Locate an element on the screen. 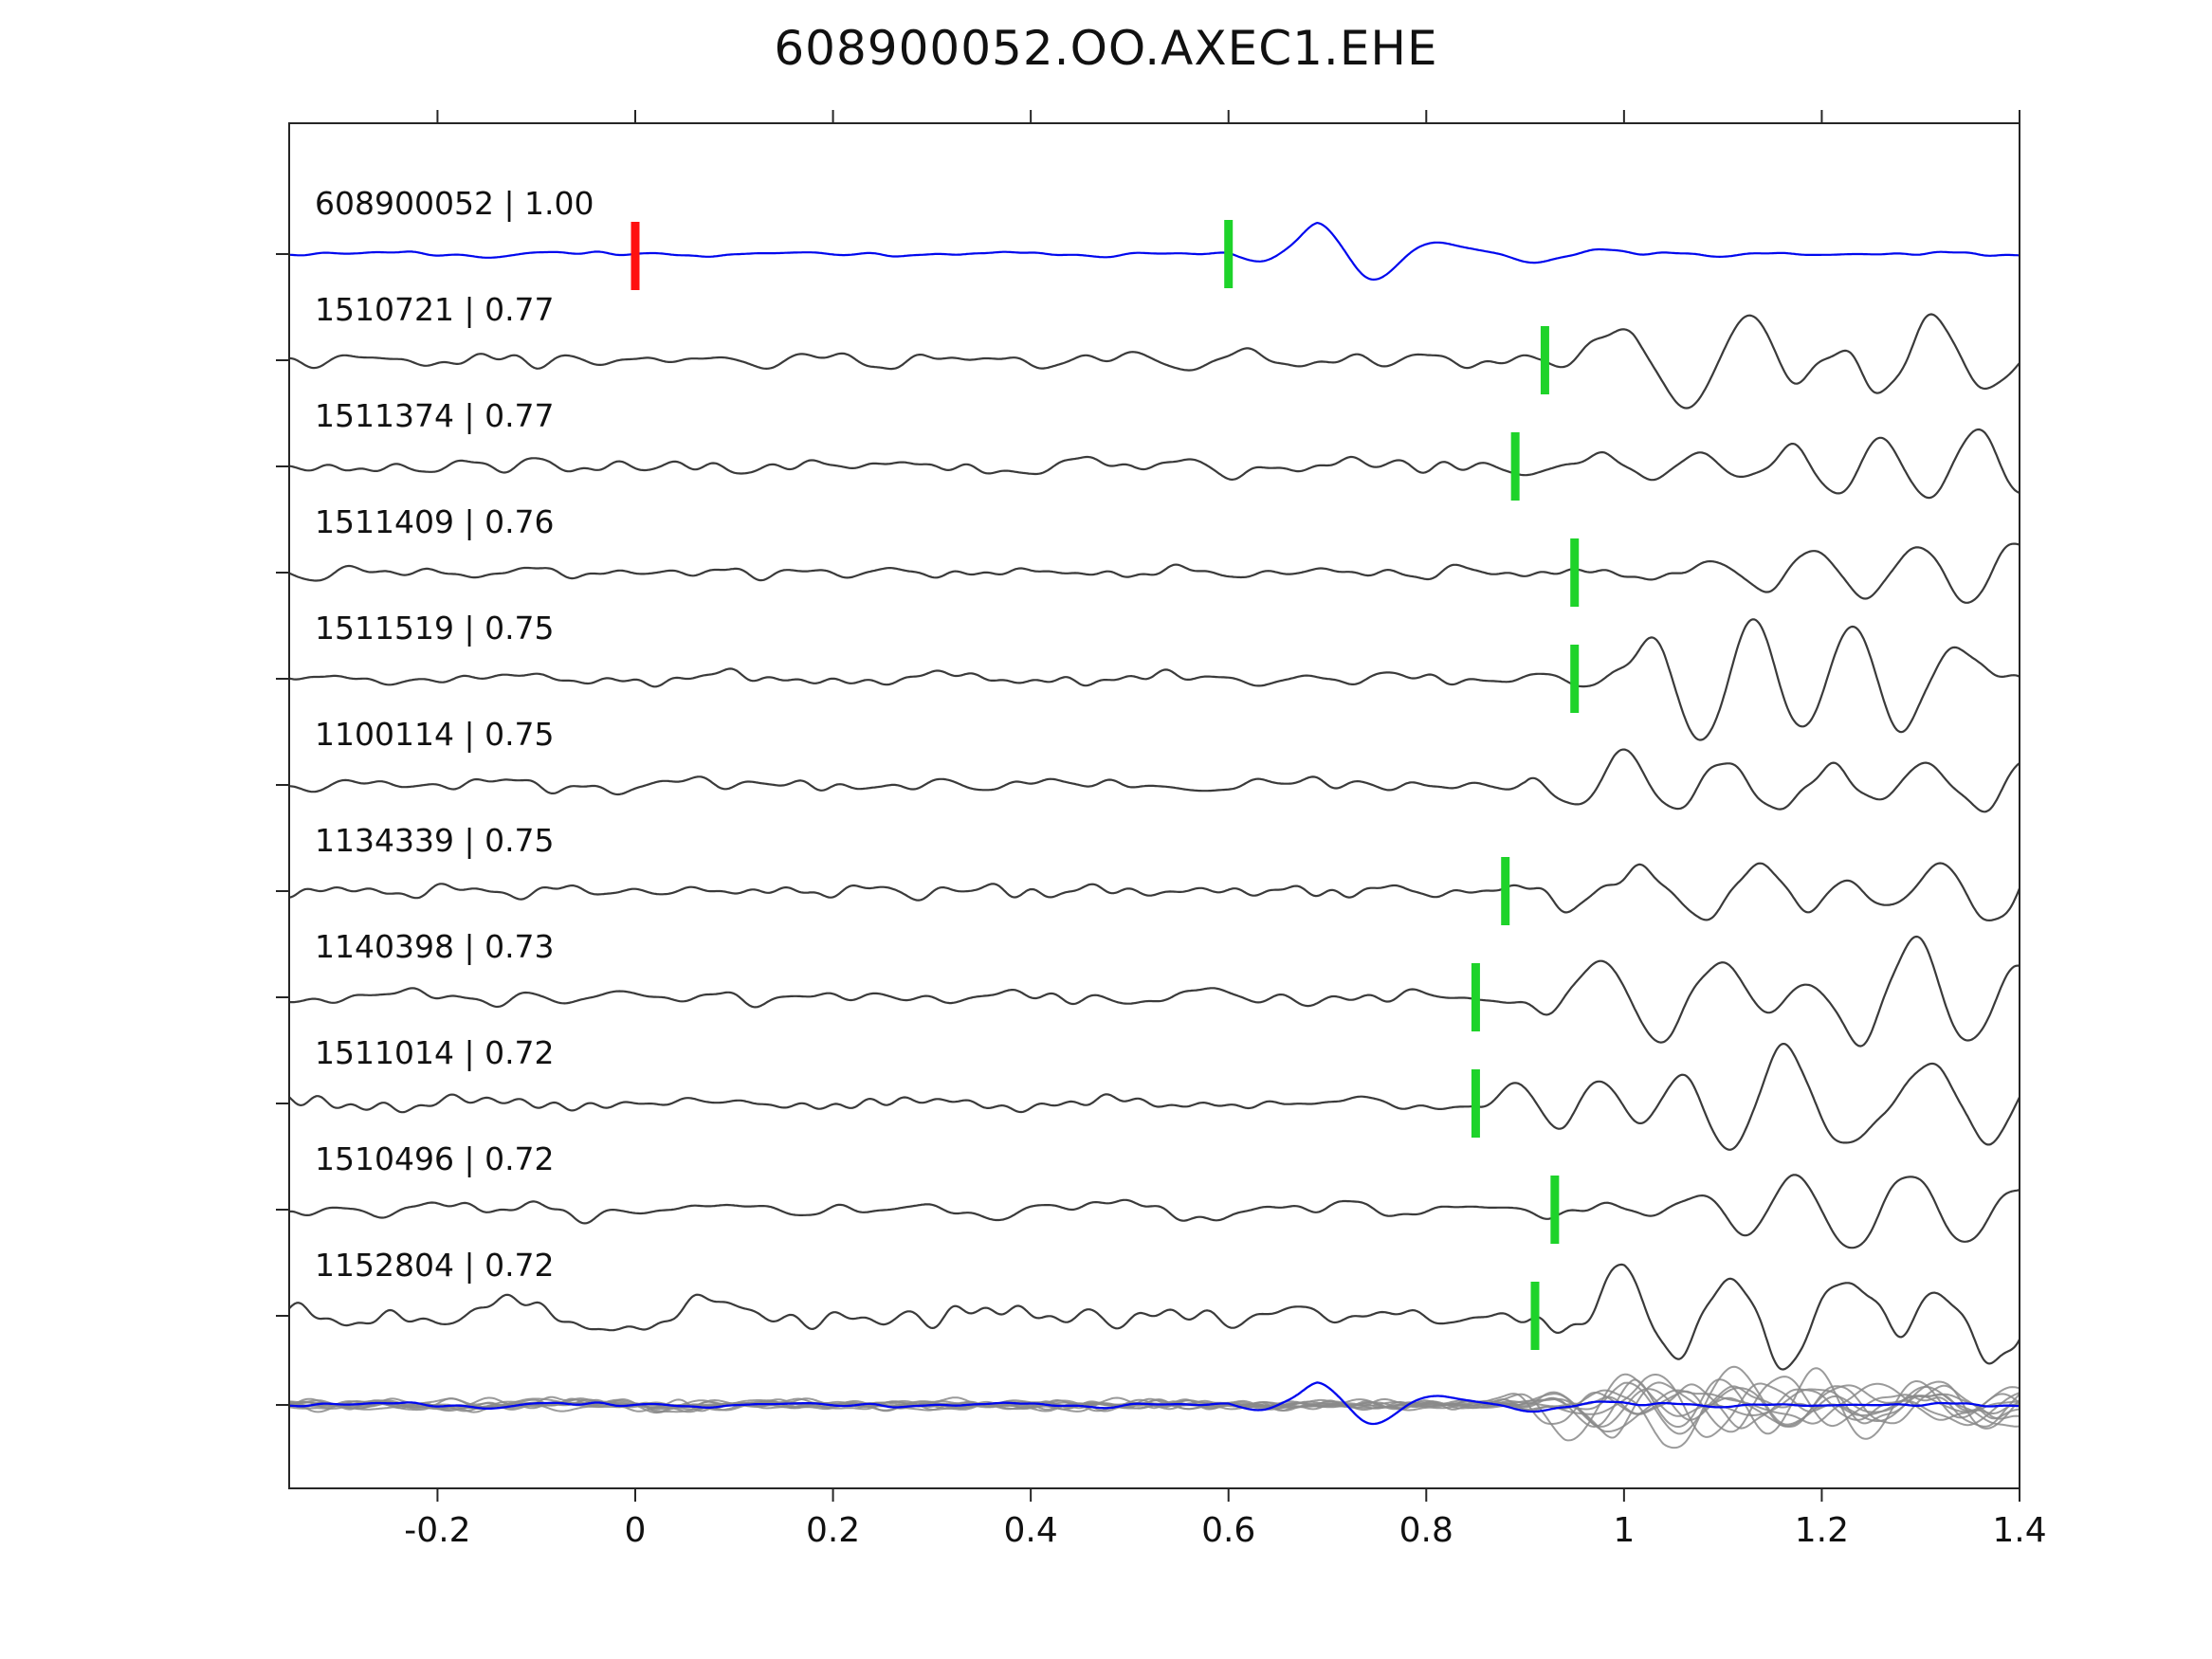 This screenshot has width=2212, height=1659. trace-label-1511014: 1511014 | 0.72 is located at coordinates (435, 1052).